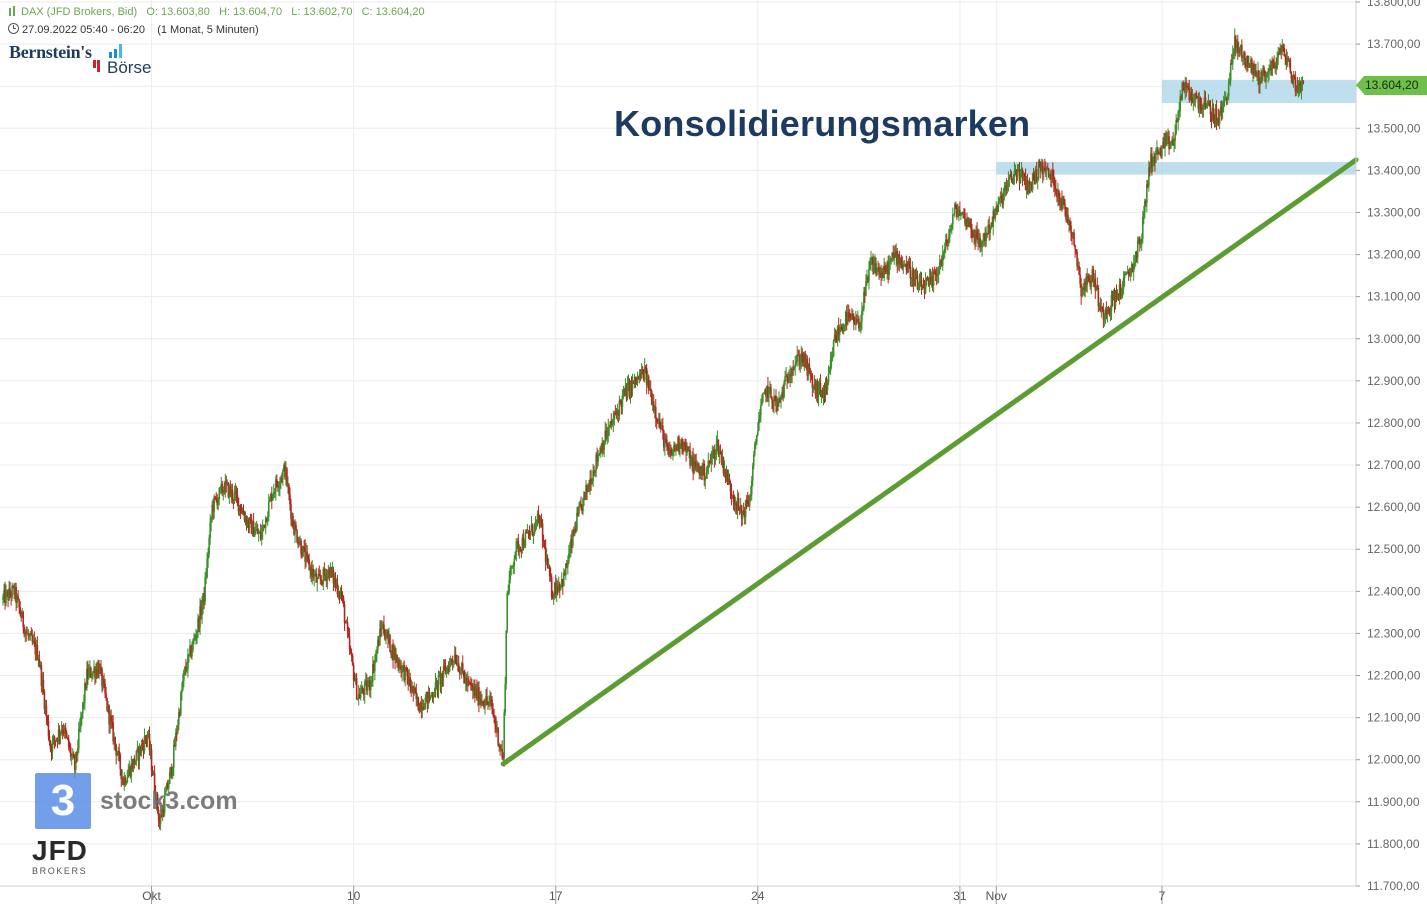 This screenshot has height=906, width=1427. What do you see at coordinates (354, 896) in the screenshot?
I see `x-tick-label: 10` at bounding box center [354, 896].